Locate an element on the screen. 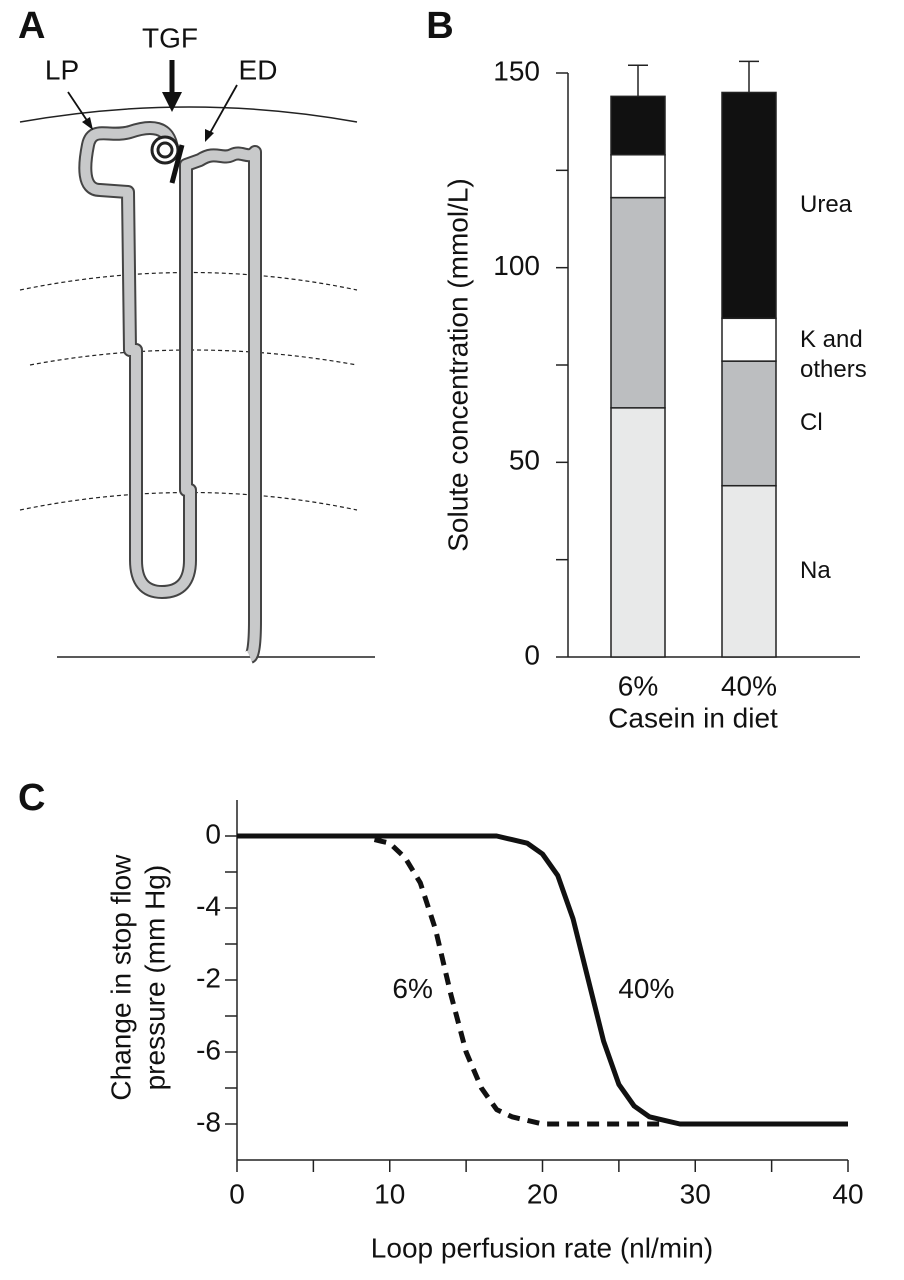  x-axis-label: Casein in diet is located at coordinates (693, 717).